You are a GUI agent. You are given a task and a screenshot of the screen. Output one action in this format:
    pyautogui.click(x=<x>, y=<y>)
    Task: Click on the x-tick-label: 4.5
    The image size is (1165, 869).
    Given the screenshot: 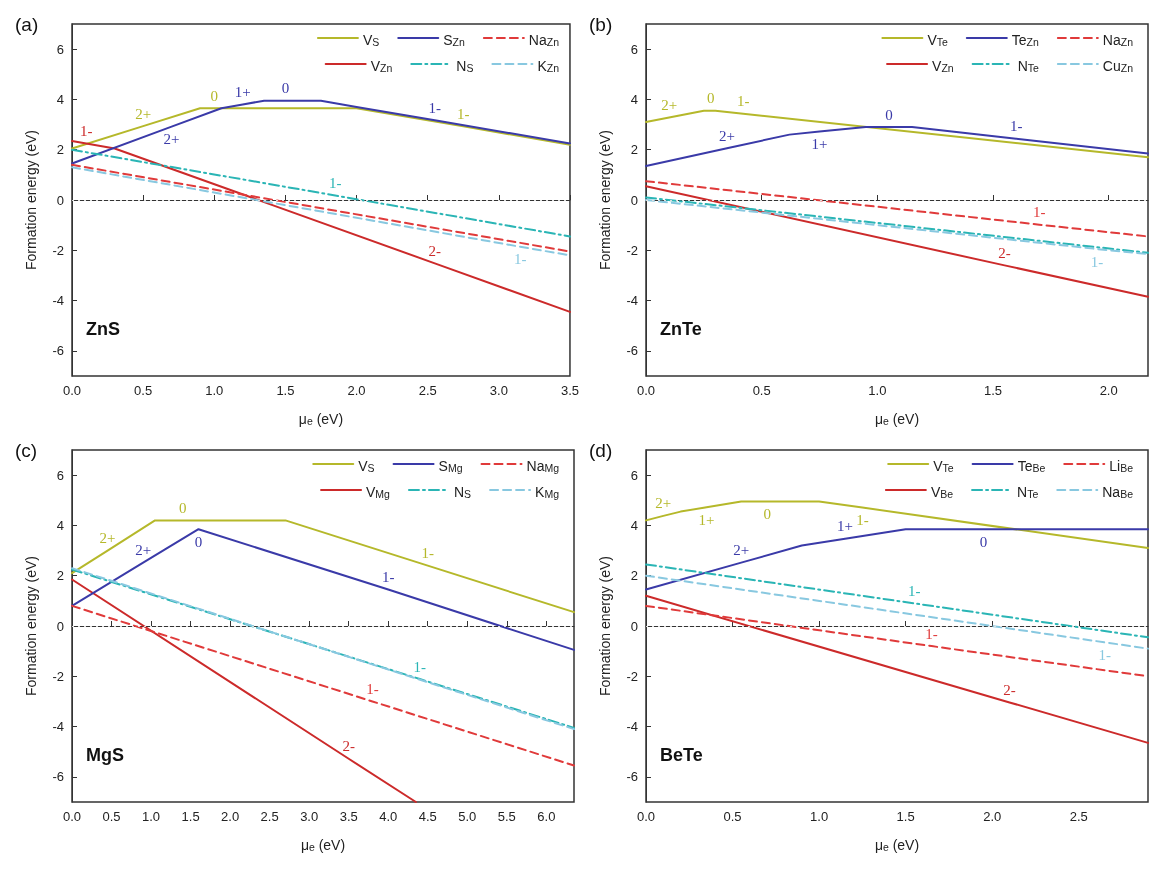 What is the action you would take?
    pyautogui.click(x=427, y=816)
    